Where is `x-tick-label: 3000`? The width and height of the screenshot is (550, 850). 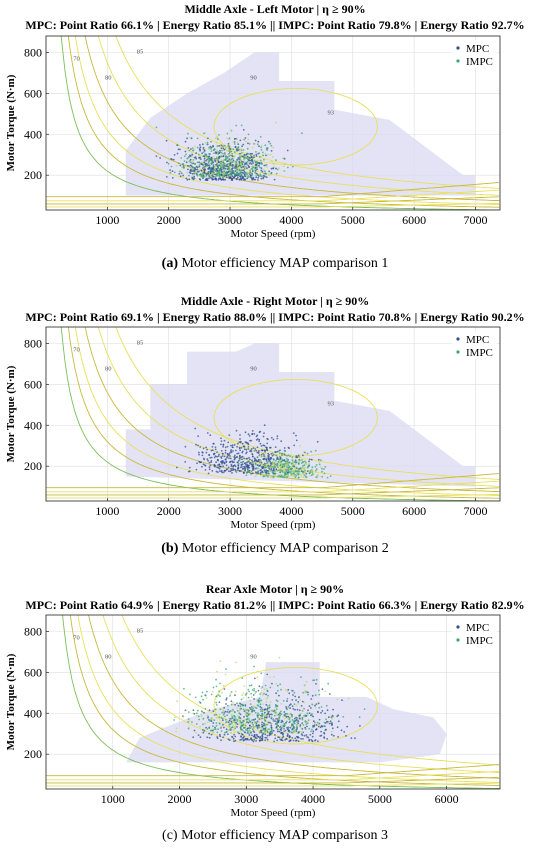
x-tick-label: 3000 is located at coordinates (230, 511).